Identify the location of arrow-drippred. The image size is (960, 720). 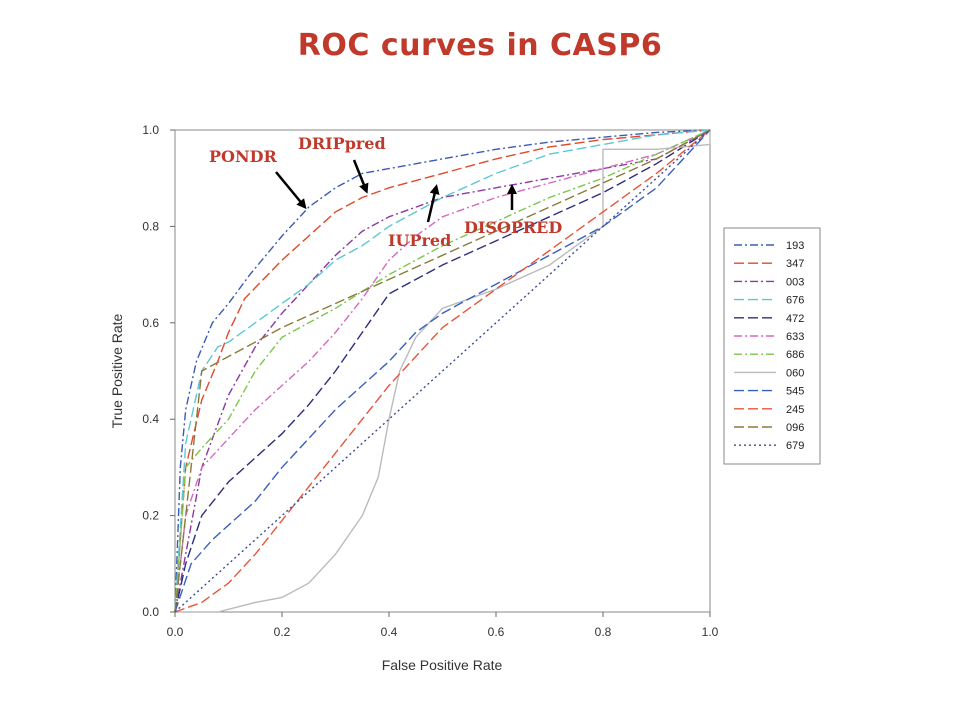
(360, 176).